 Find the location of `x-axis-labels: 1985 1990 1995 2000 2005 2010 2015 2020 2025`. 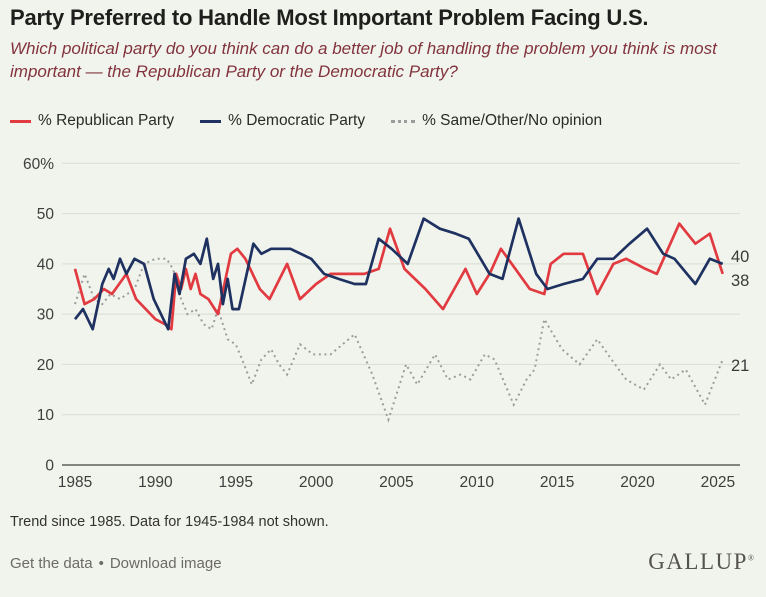

x-axis-labels: 1985 1990 1995 2000 2005 2010 2015 2020 2025 is located at coordinates (396, 482).